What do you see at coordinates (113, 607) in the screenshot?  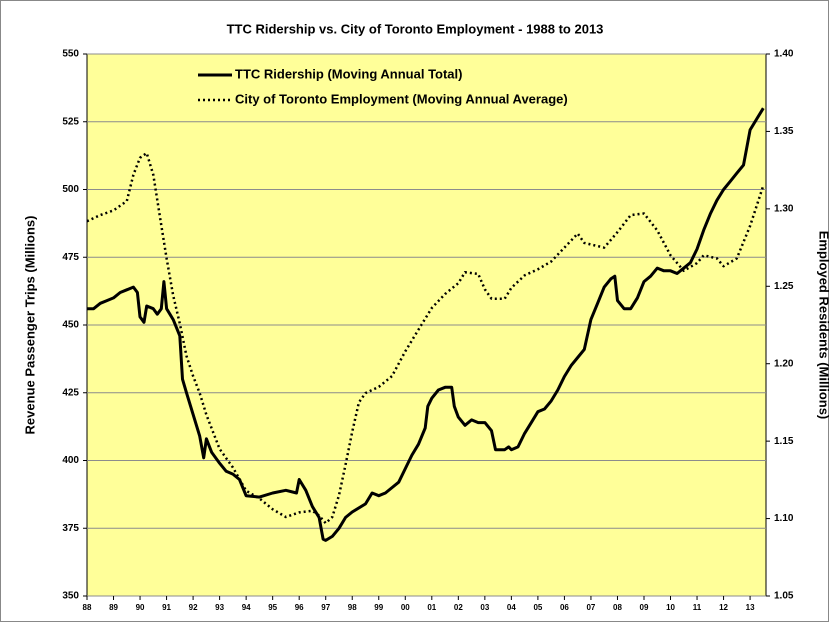 I see `x-tick-label: 89` at bounding box center [113, 607].